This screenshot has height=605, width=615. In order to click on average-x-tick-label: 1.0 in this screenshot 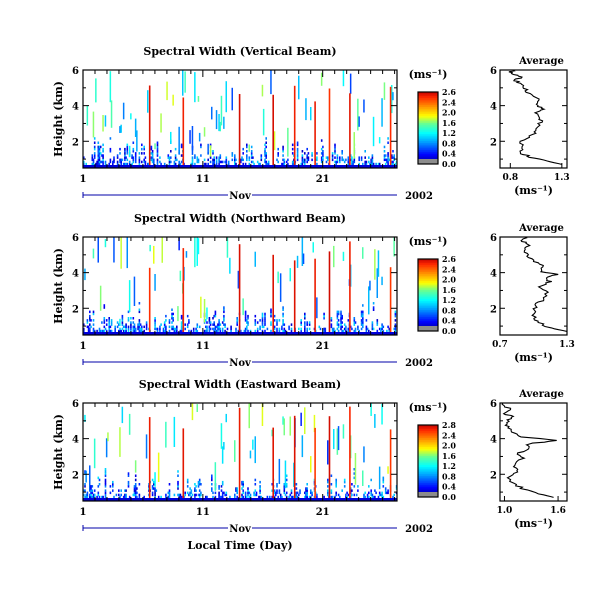, I will do `click(505, 511)`.